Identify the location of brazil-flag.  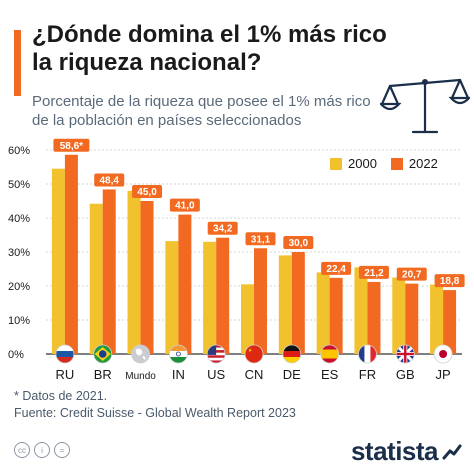
(103, 354).